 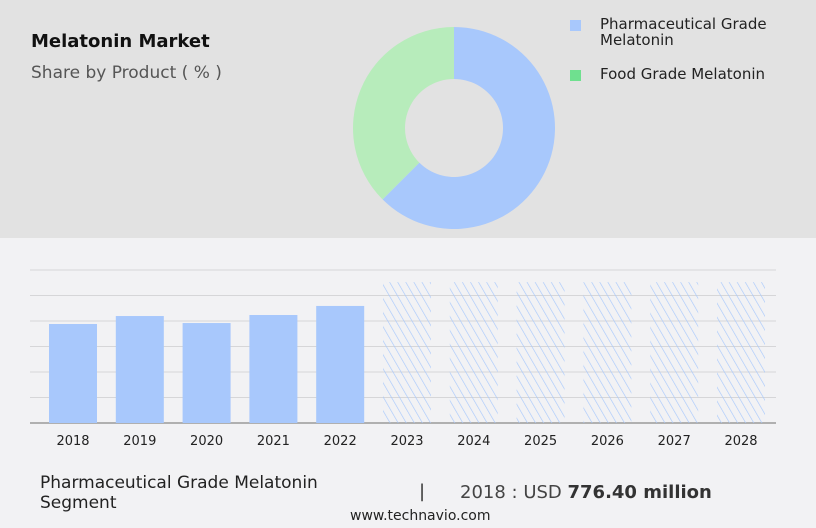 I want to click on x-tick-label: 2028, so click(x=740, y=441).